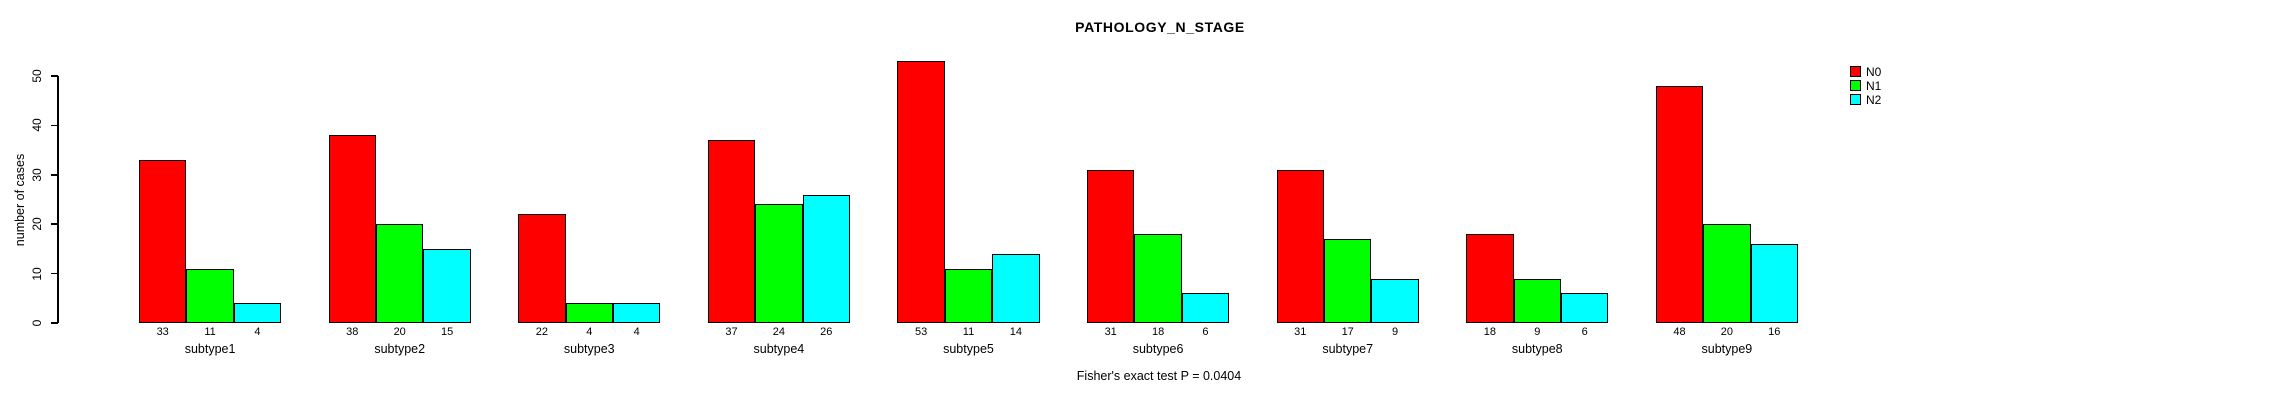  I want to click on y-tick-label: 0, so click(37, 323).